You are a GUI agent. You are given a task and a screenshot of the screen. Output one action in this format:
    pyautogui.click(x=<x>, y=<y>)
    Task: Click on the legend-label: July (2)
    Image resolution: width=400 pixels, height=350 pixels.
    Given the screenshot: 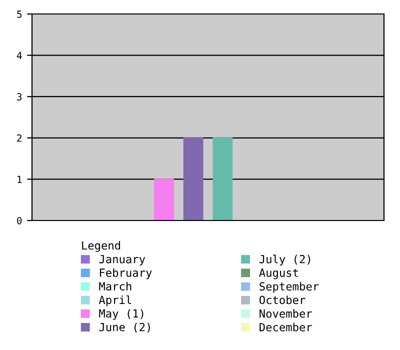 What is the action you would take?
    pyautogui.click(x=284, y=260)
    